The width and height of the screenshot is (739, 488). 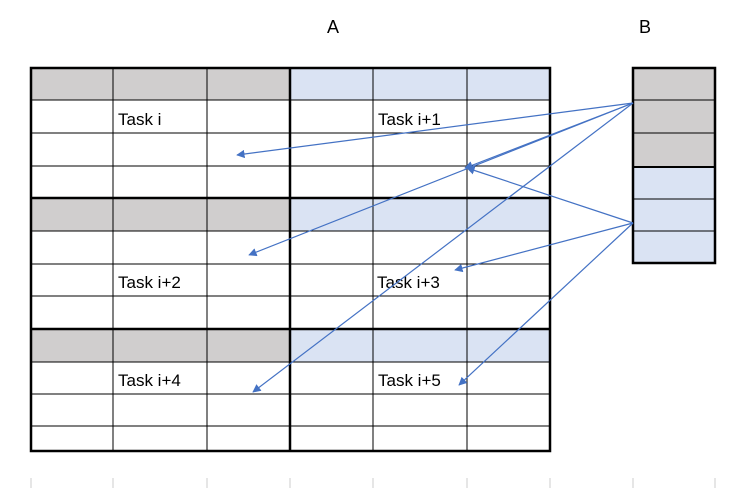 I want to click on arrow-to-task-i, so click(x=435, y=130).